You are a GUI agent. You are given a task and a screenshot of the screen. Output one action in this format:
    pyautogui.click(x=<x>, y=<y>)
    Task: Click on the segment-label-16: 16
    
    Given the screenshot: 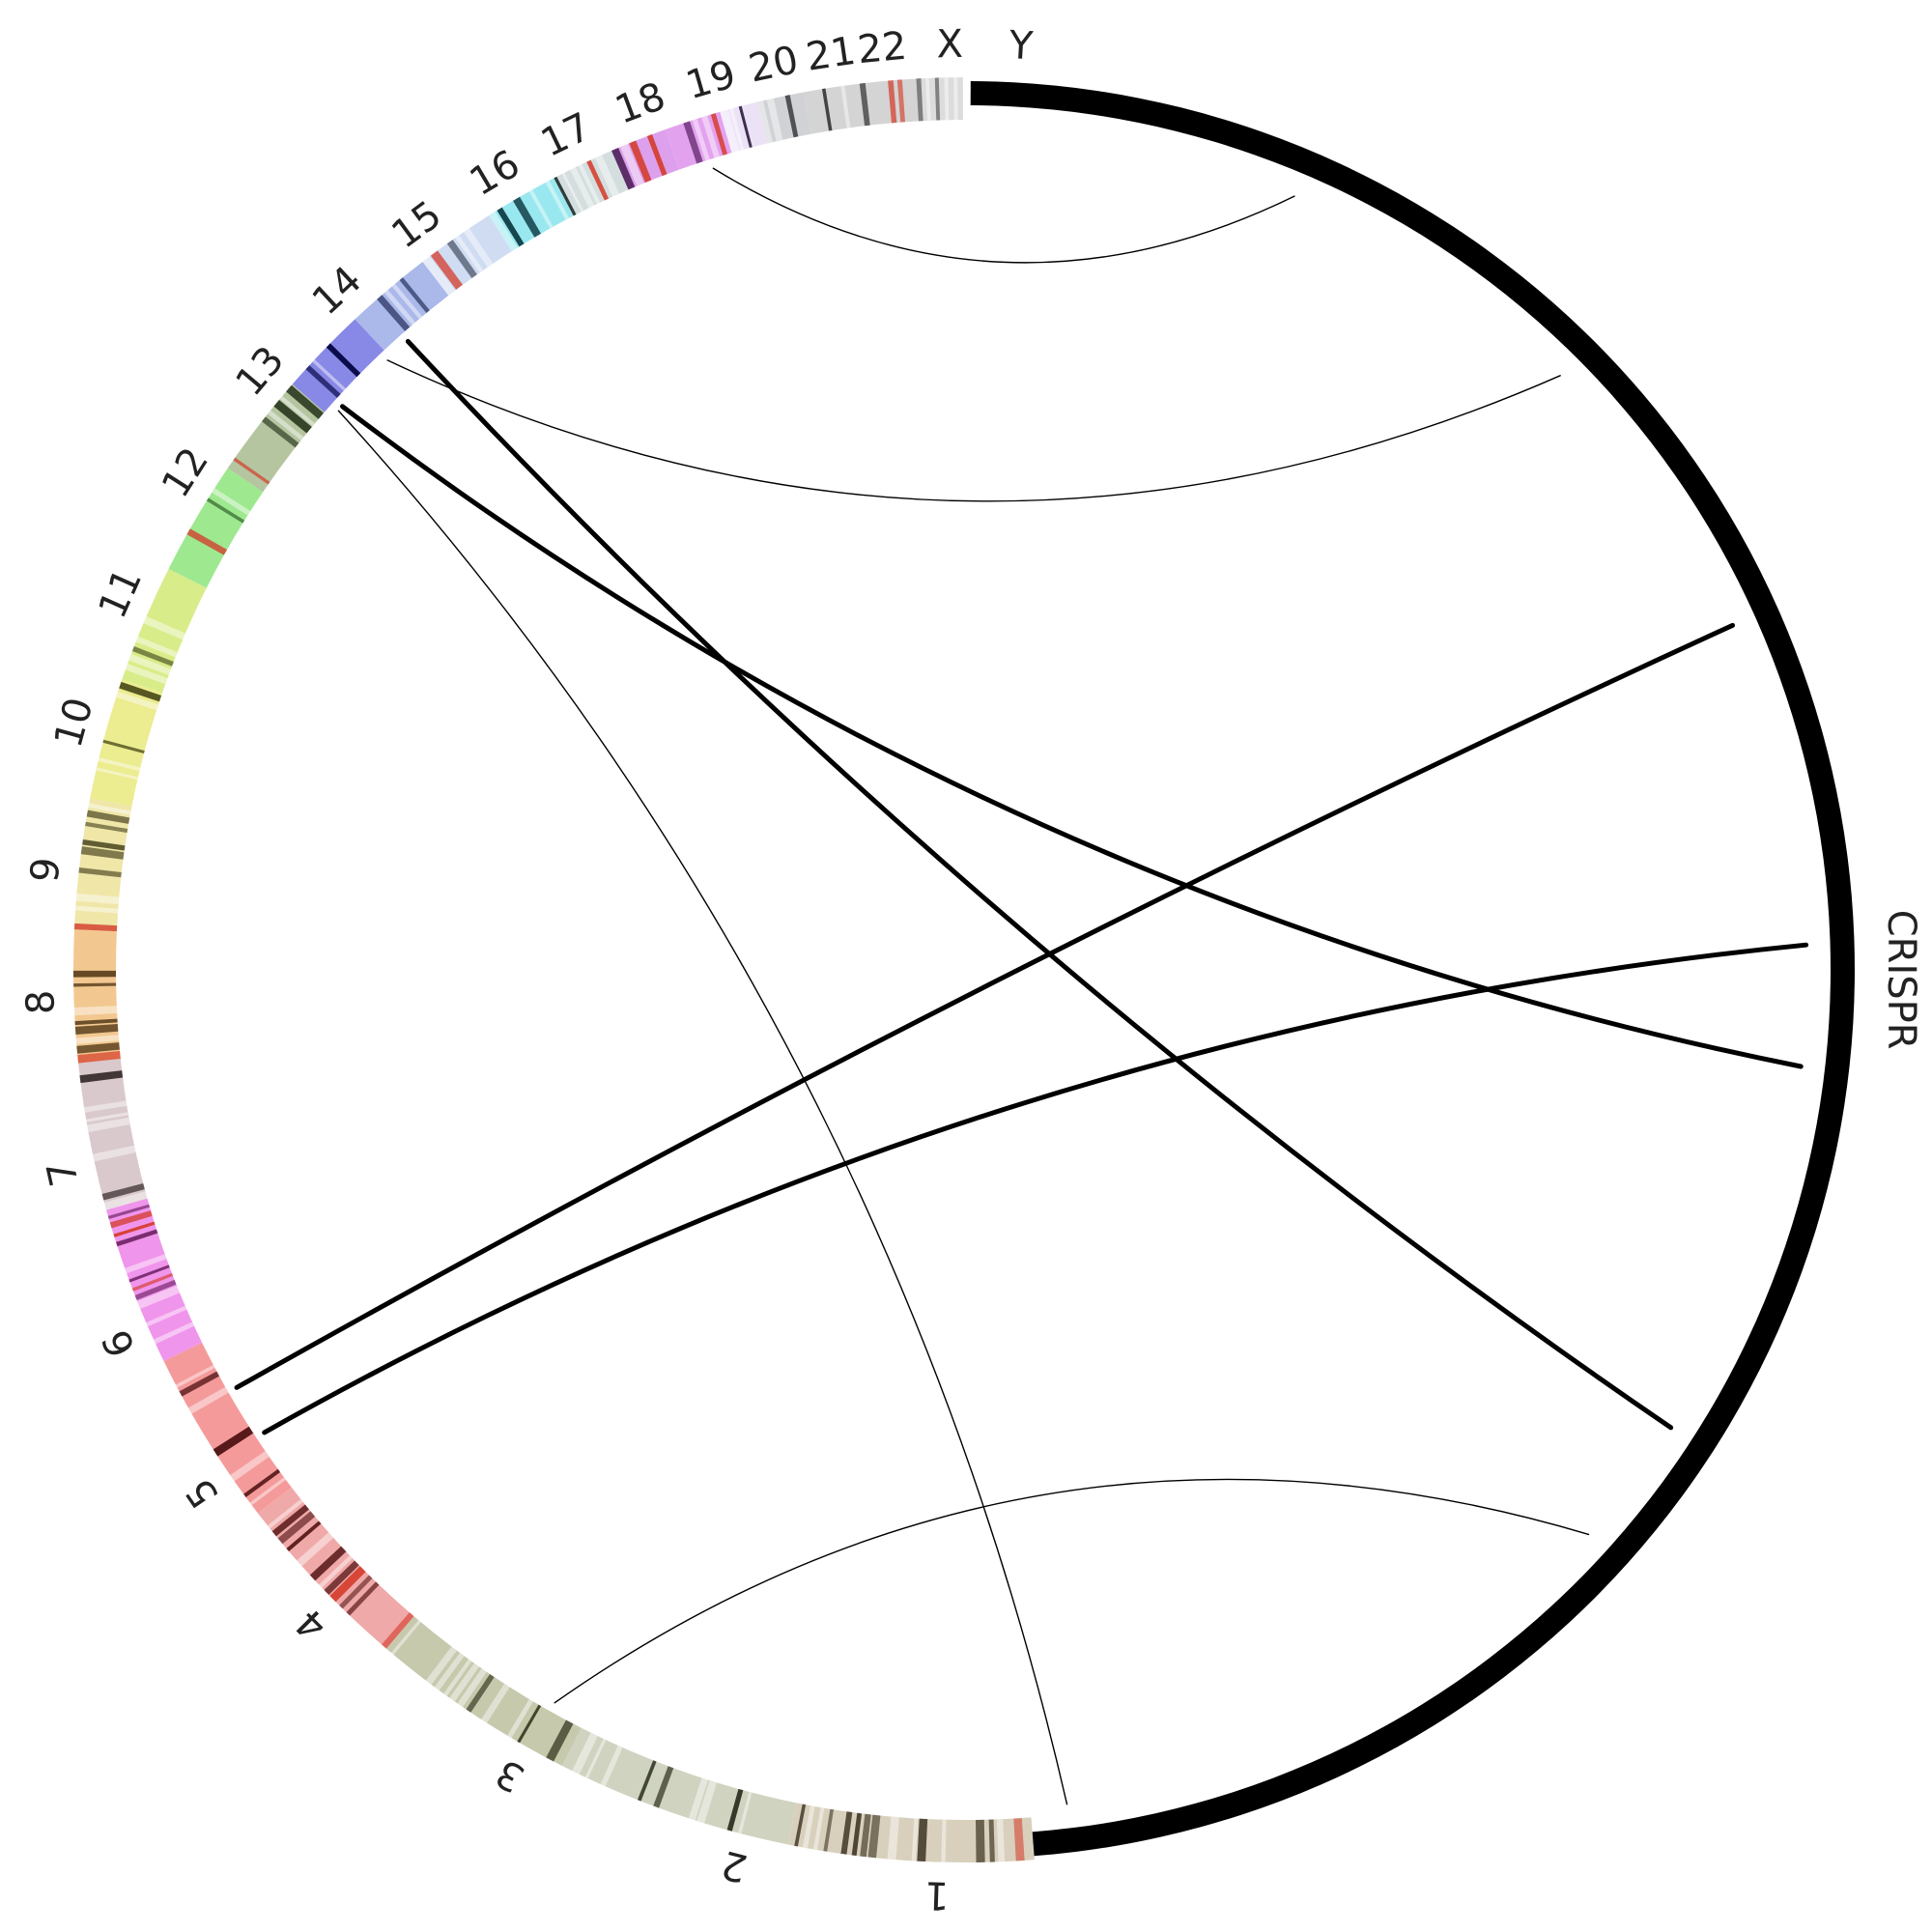 What is the action you would take?
    pyautogui.click(x=495, y=174)
    